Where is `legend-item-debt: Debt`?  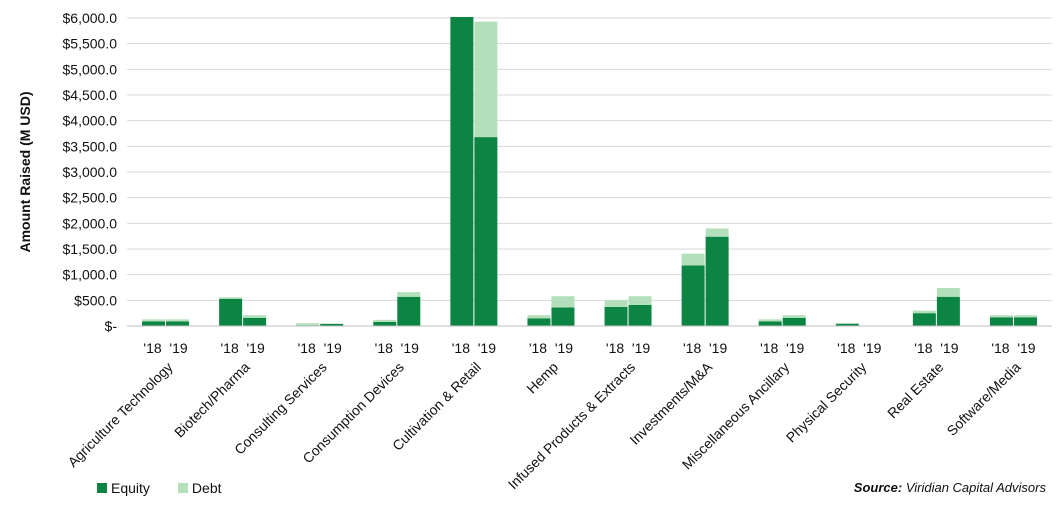
legend-item-debt: Debt is located at coordinates (199, 488).